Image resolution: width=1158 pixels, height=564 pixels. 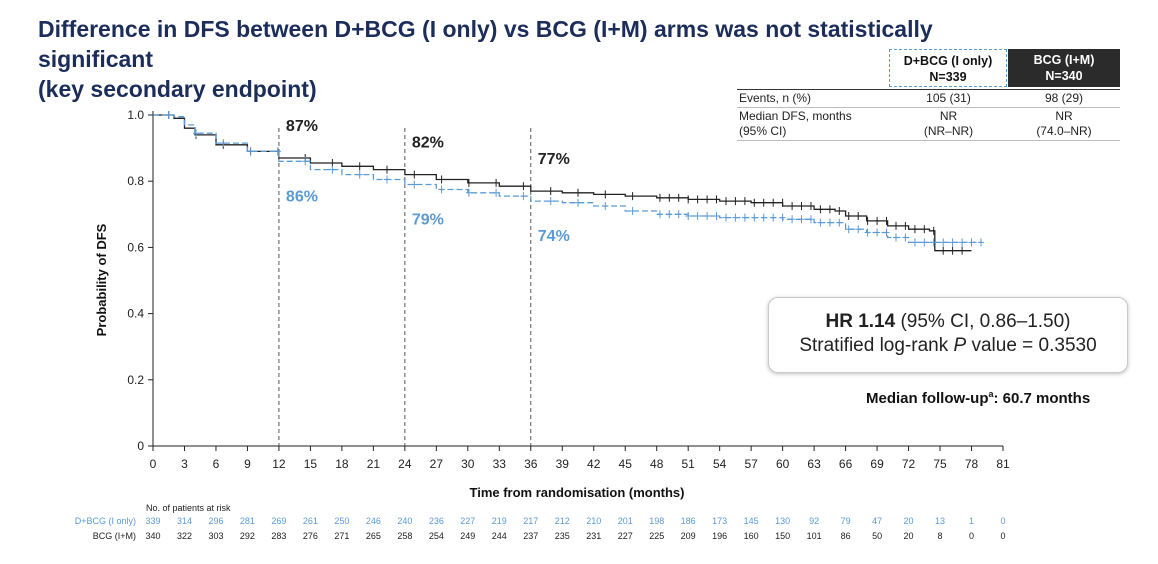 I want to click on risk-value: 86, so click(x=846, y=536).